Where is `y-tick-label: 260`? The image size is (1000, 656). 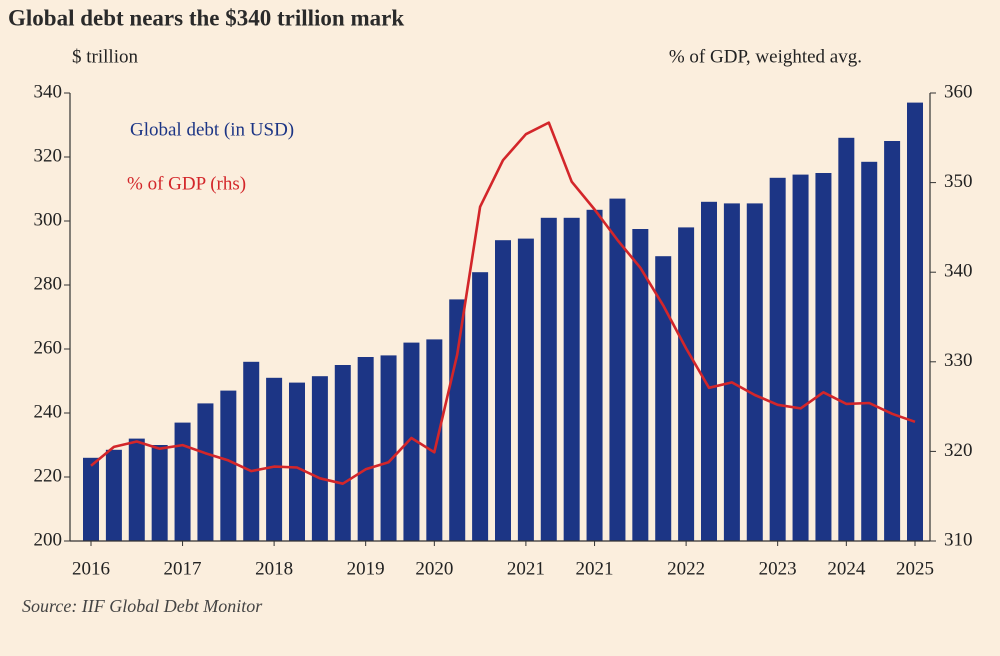 y-tick-label: 260 is located at coordinates (48, 347).